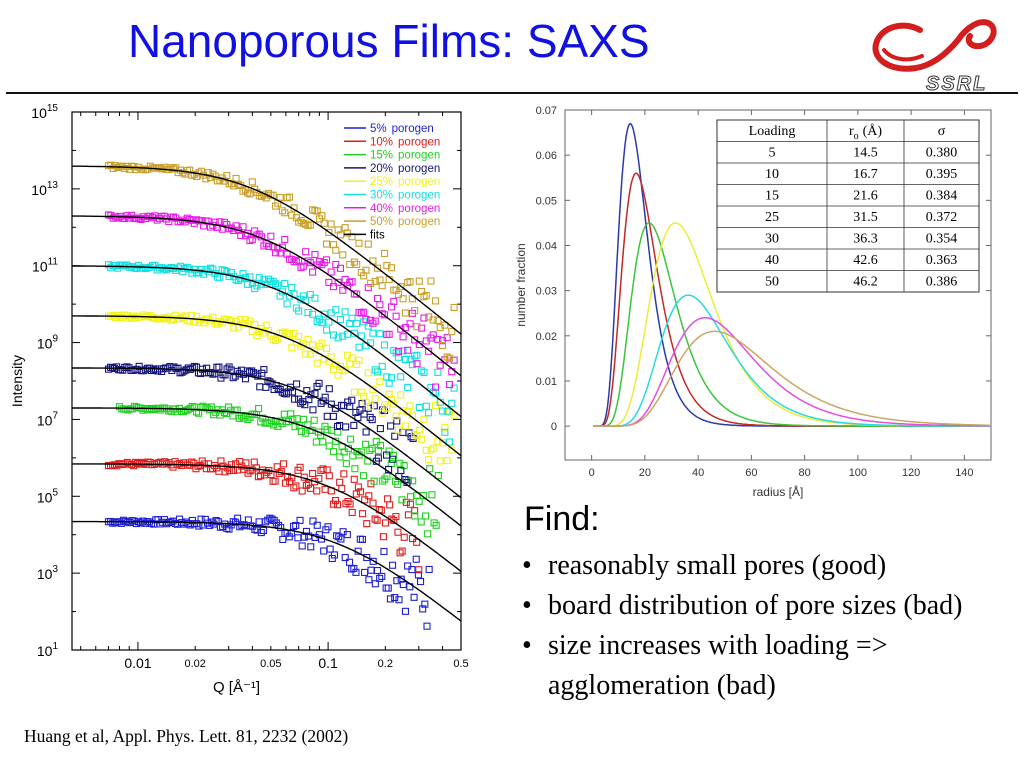 Image resolution: width=1024 pixels, height=768 pixels. I want to click on legend-label-word: porogen, so click(419, 209).